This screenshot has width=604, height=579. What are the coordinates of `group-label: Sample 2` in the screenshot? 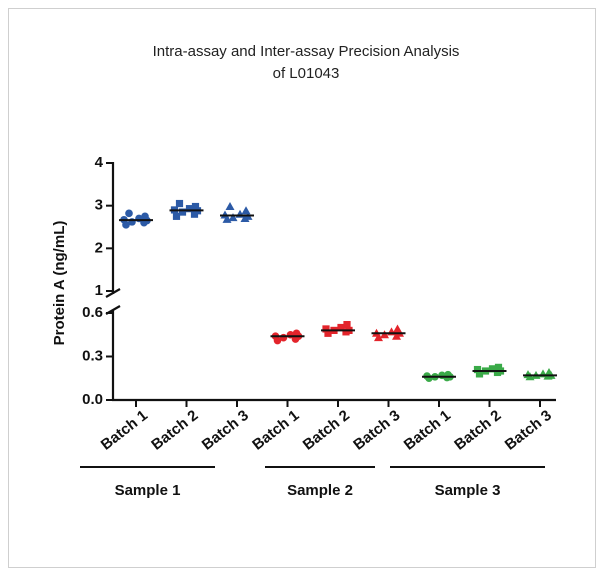 It's located at (320, 490).